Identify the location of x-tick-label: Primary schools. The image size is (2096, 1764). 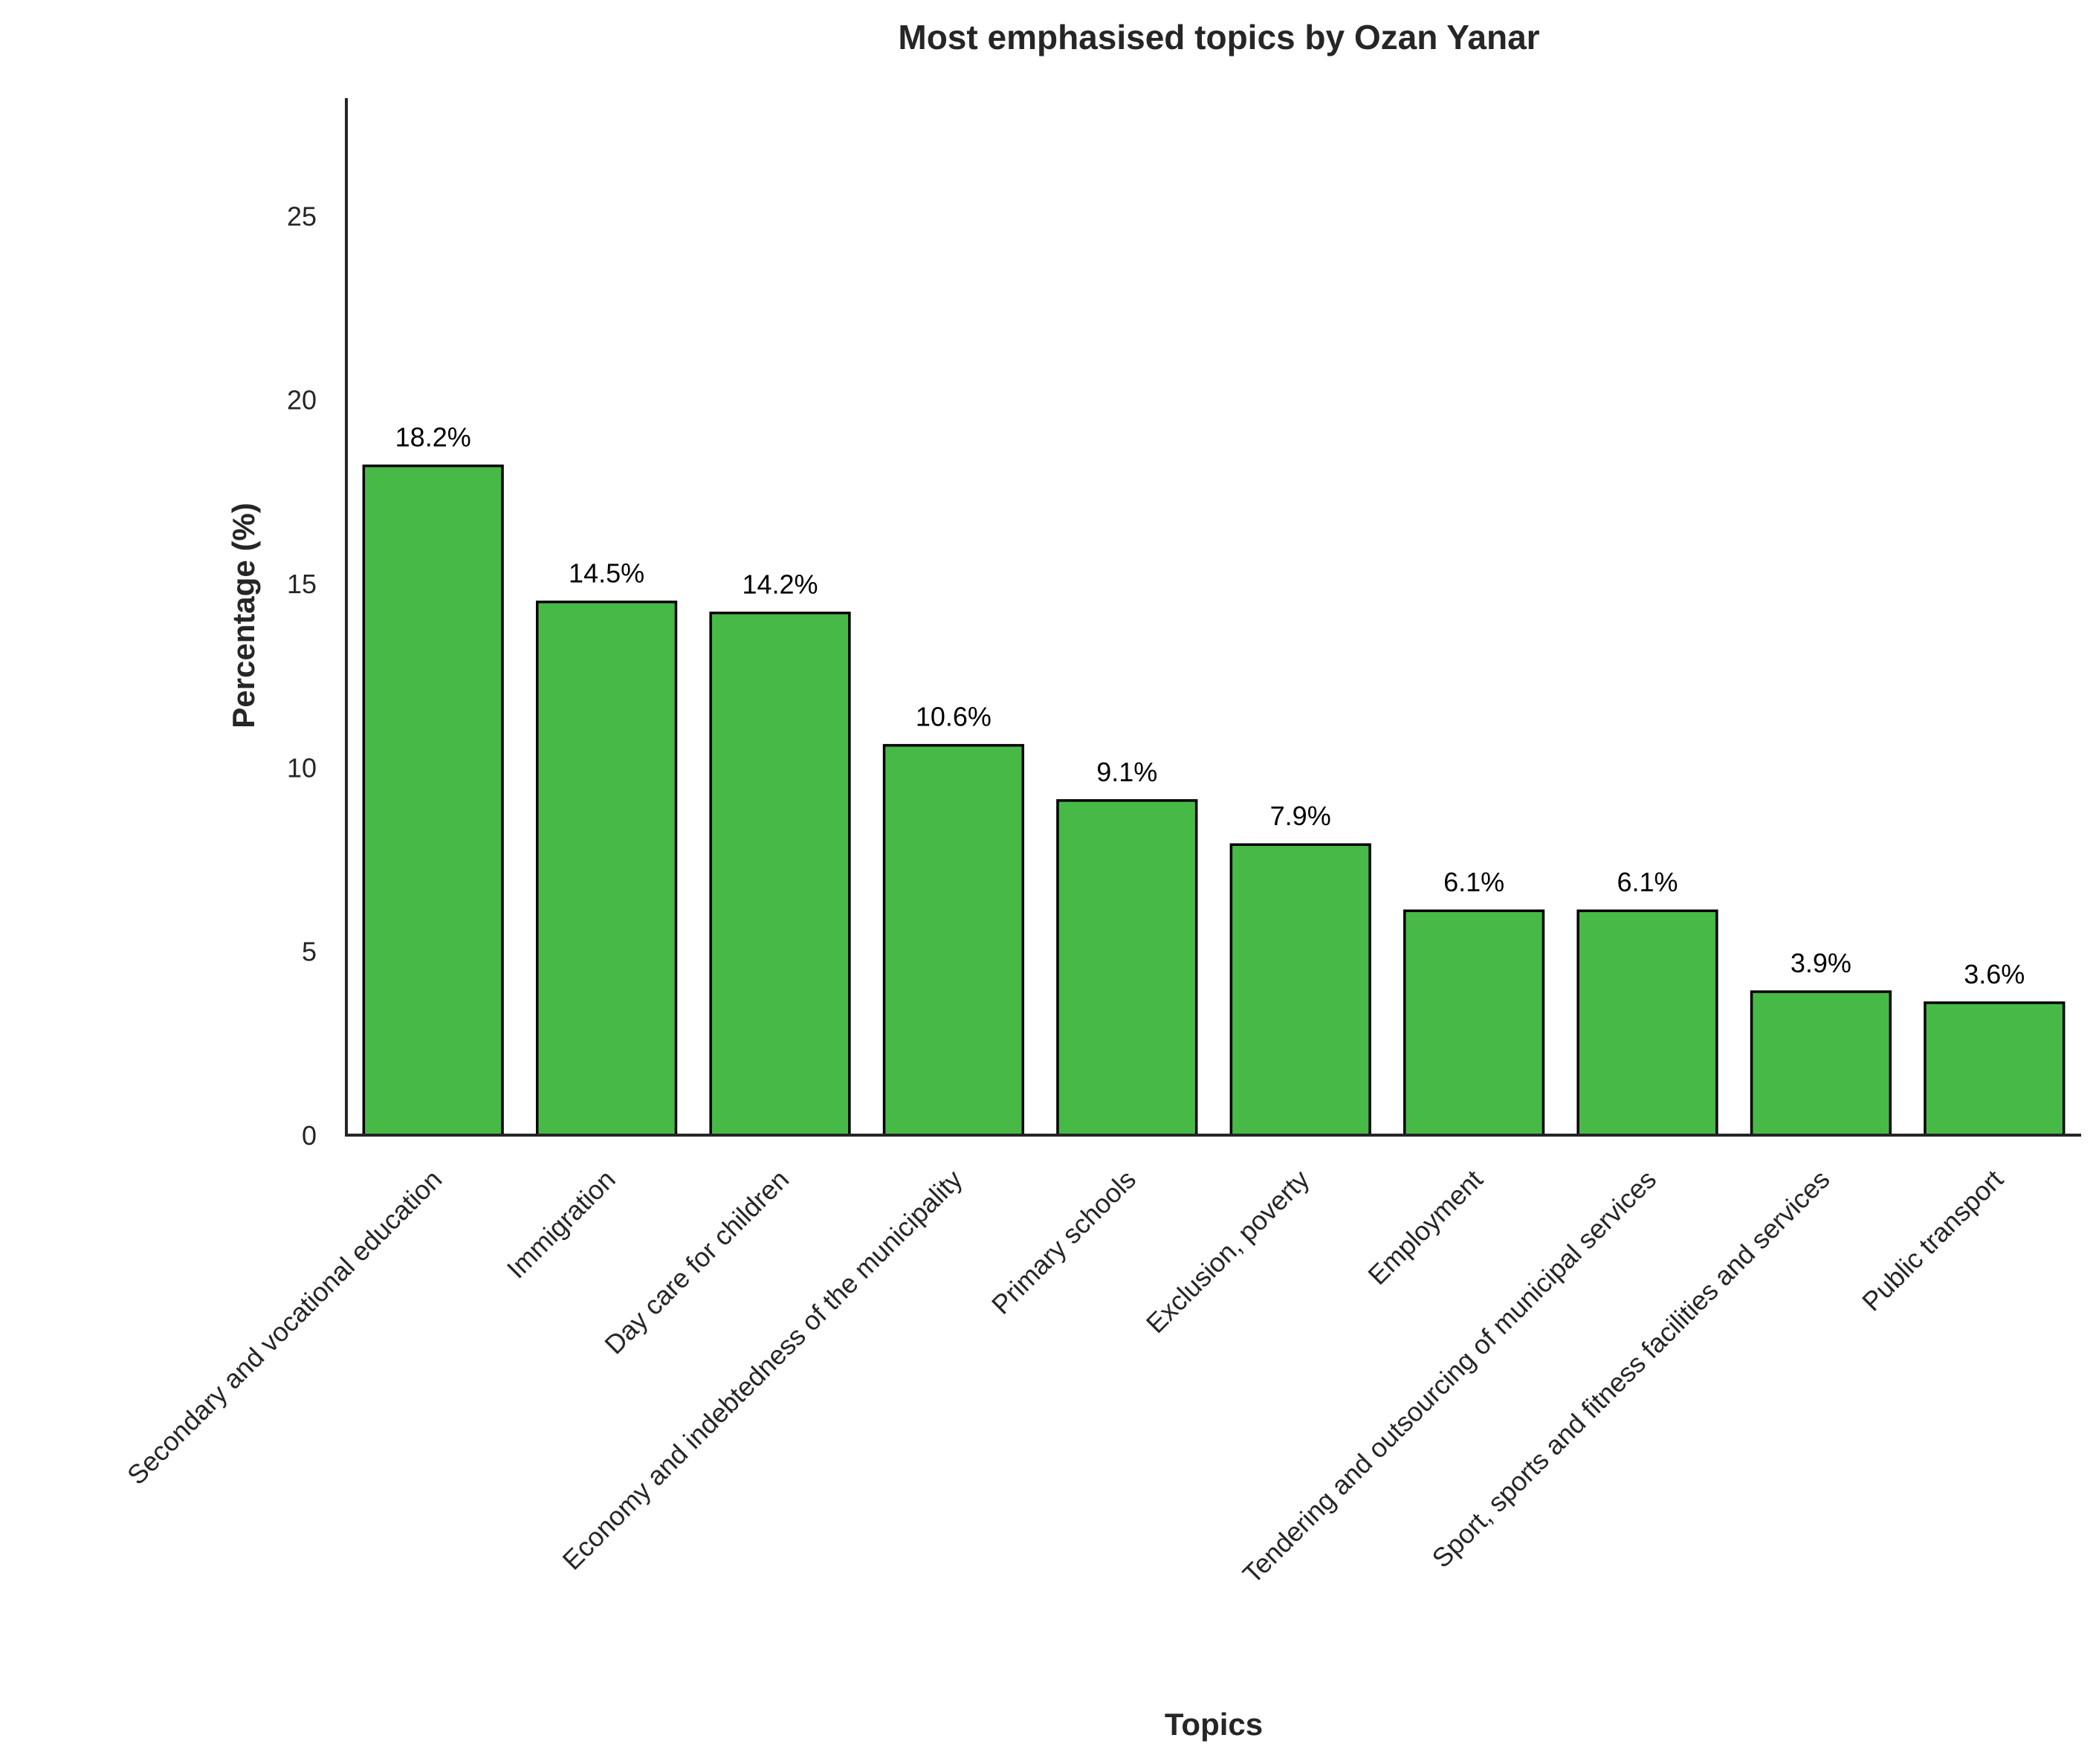
(1064, 1242).